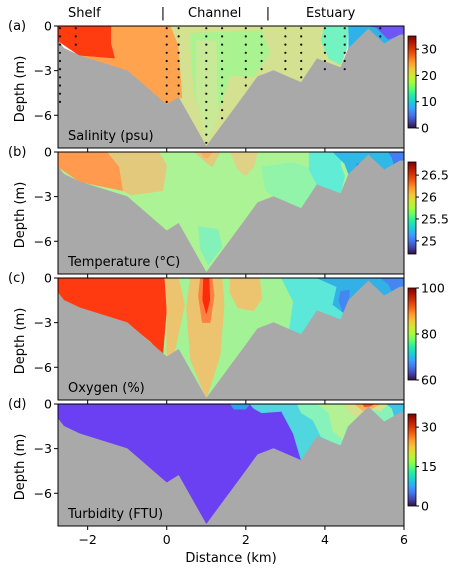 This screenshot has height=572, width=461. Describe the element at coordinates (331, 13) in the screenshot. I see `region-label-estuary: Estuary` at that location.